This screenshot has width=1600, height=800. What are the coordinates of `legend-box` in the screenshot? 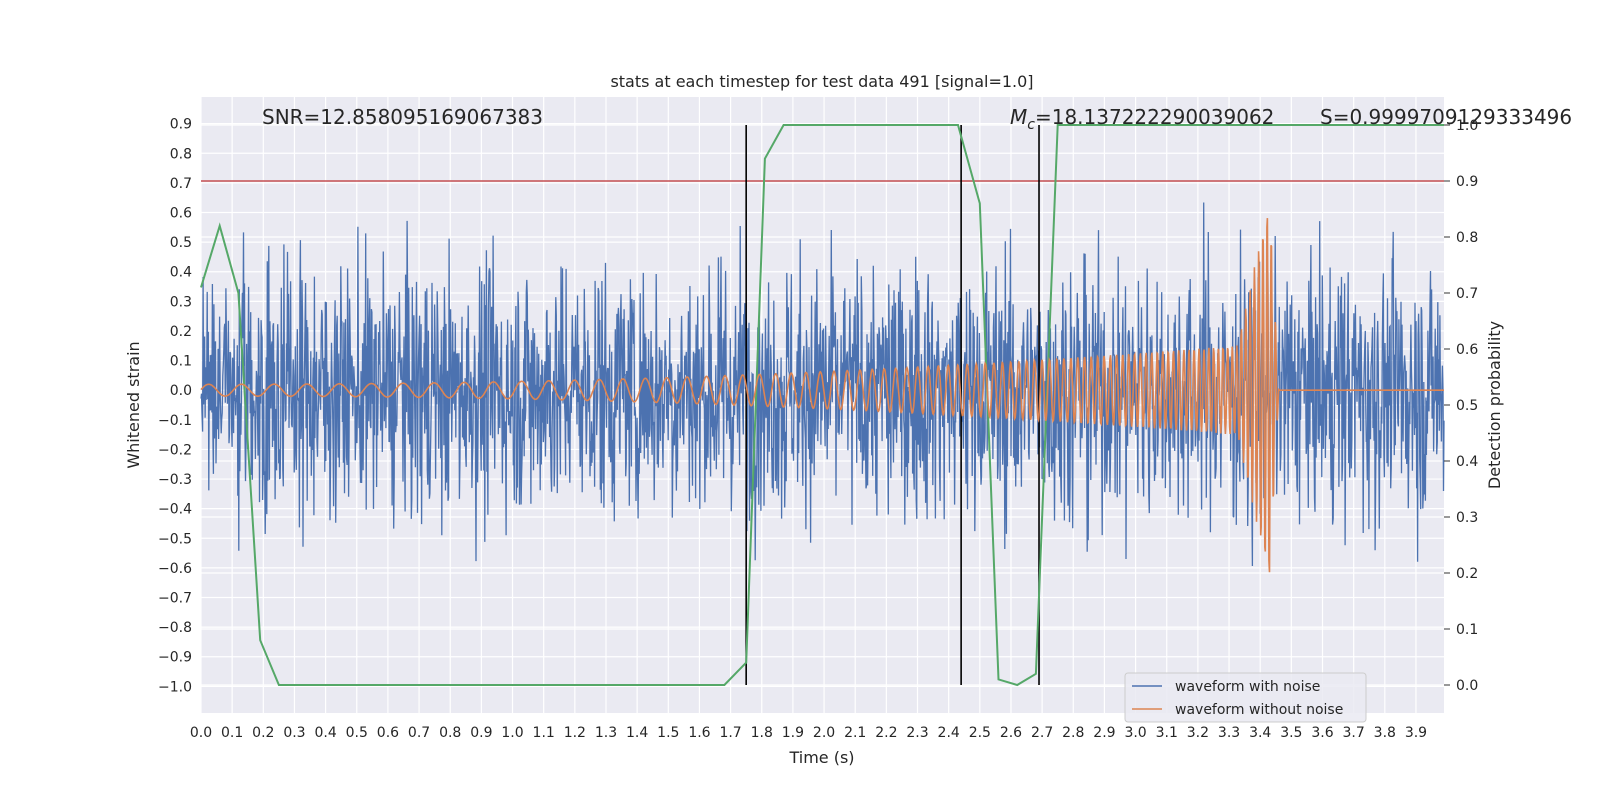 It's located at (1245, 697).